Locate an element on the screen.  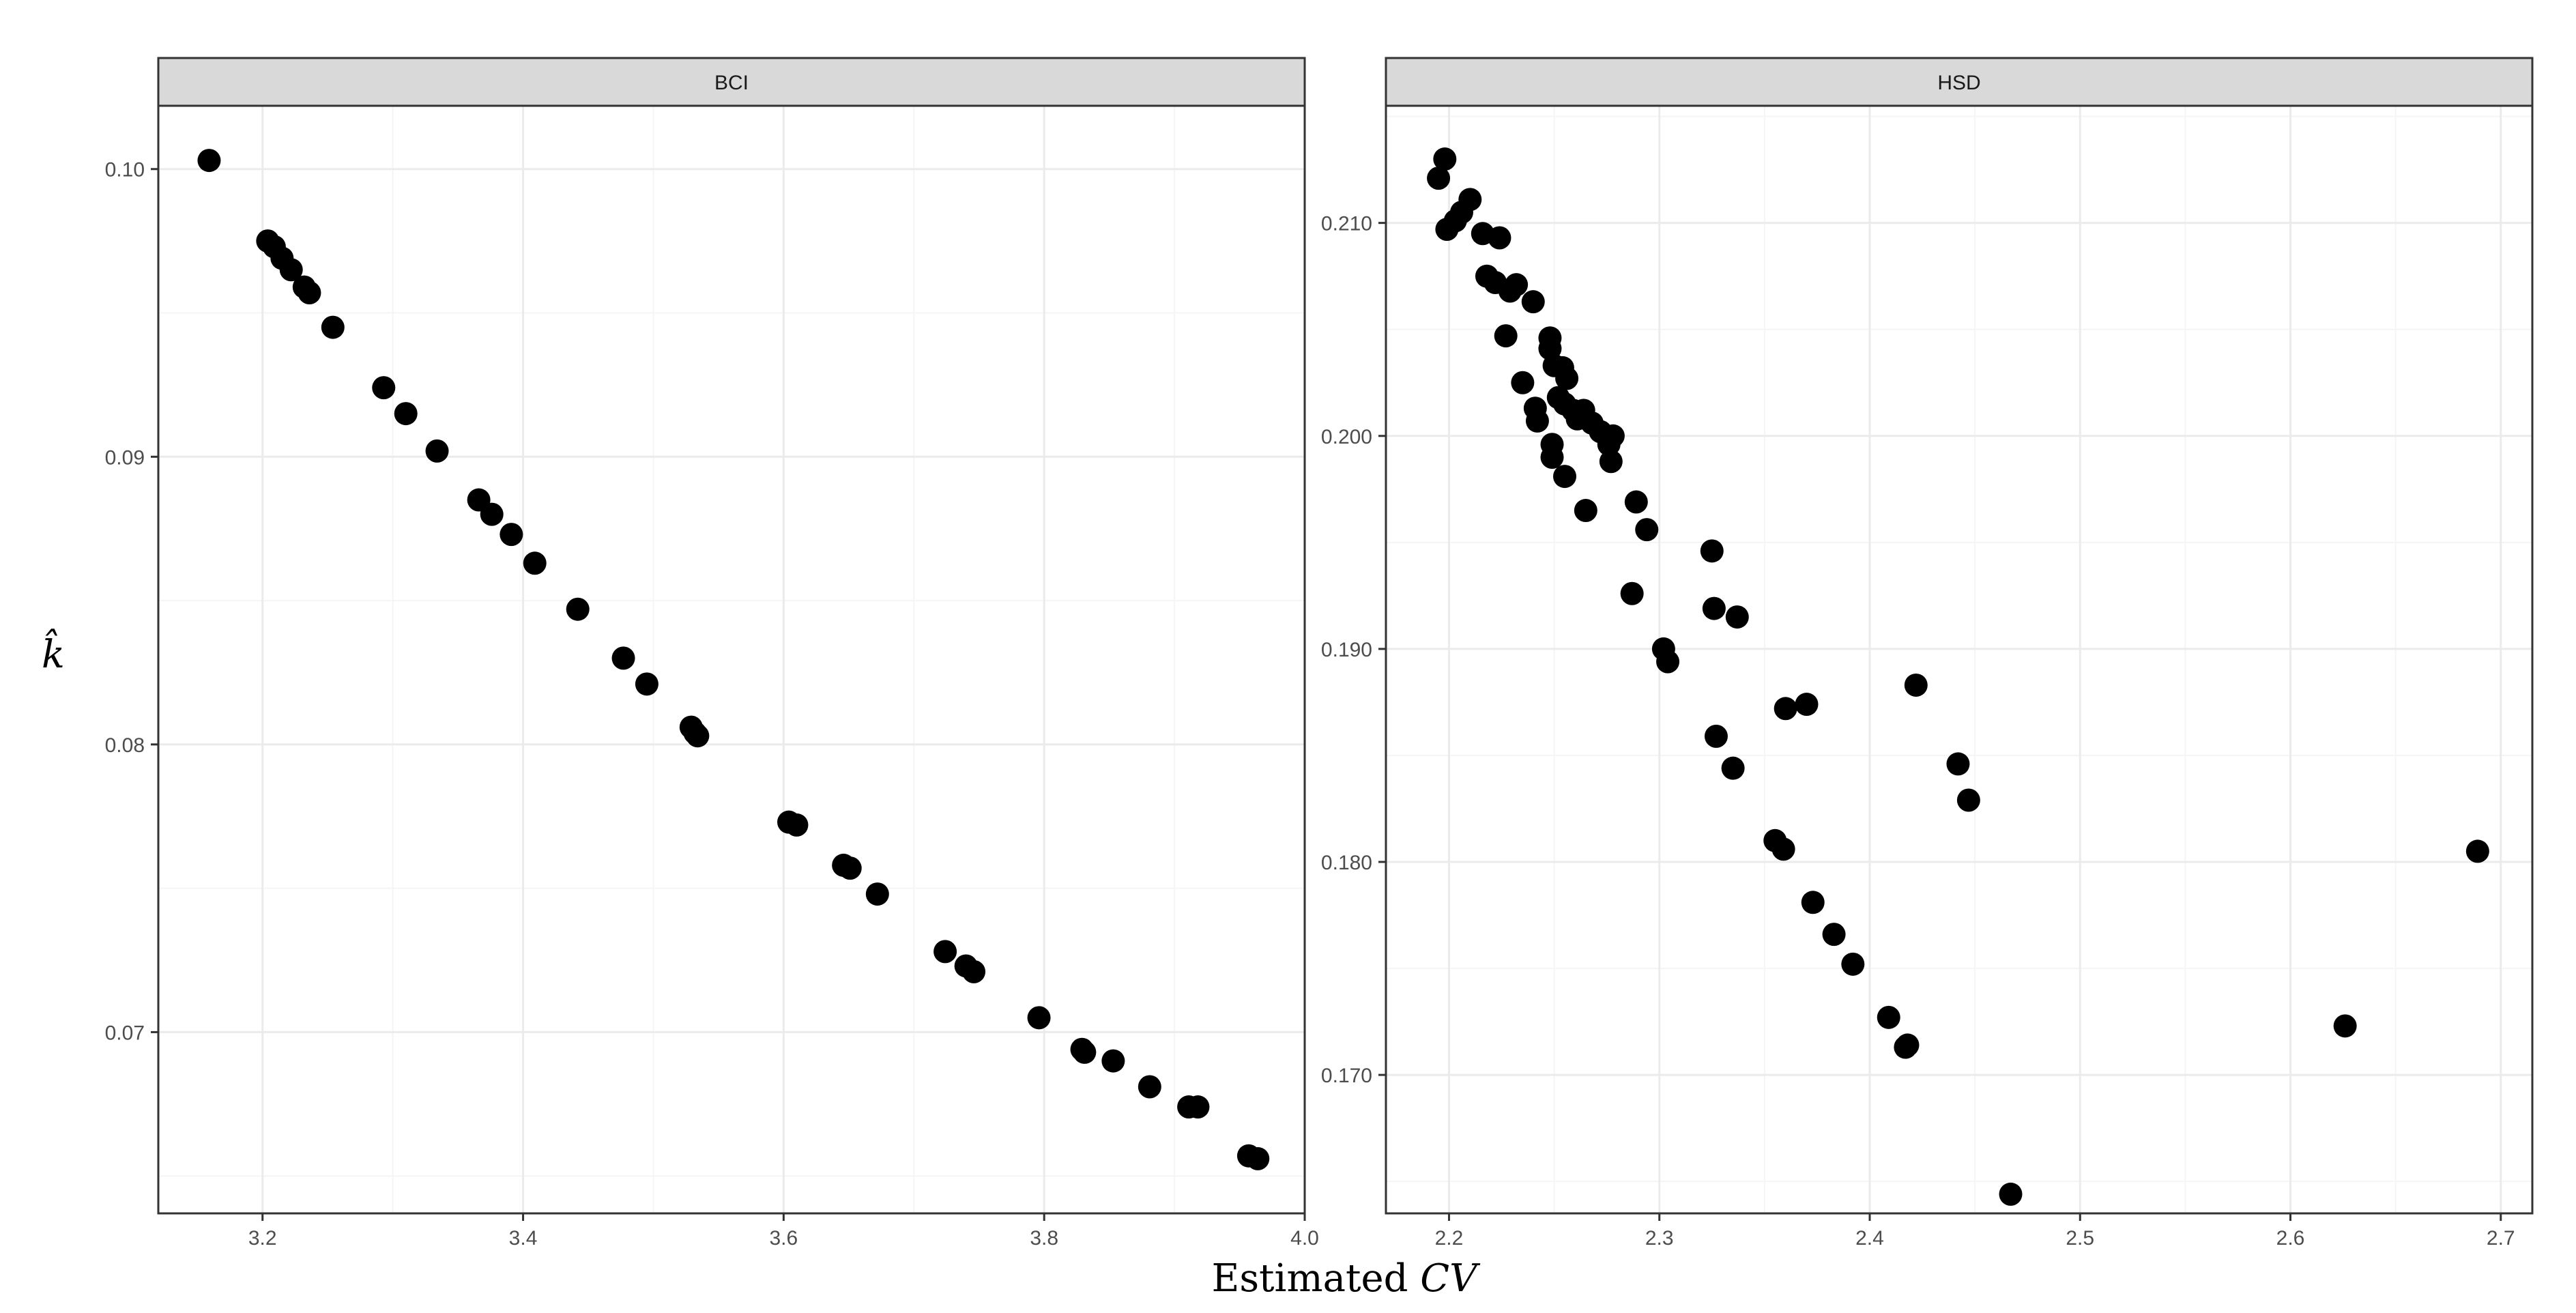
hsd-y-tick-label: 0.180 is located at coordinates (1346, 863).